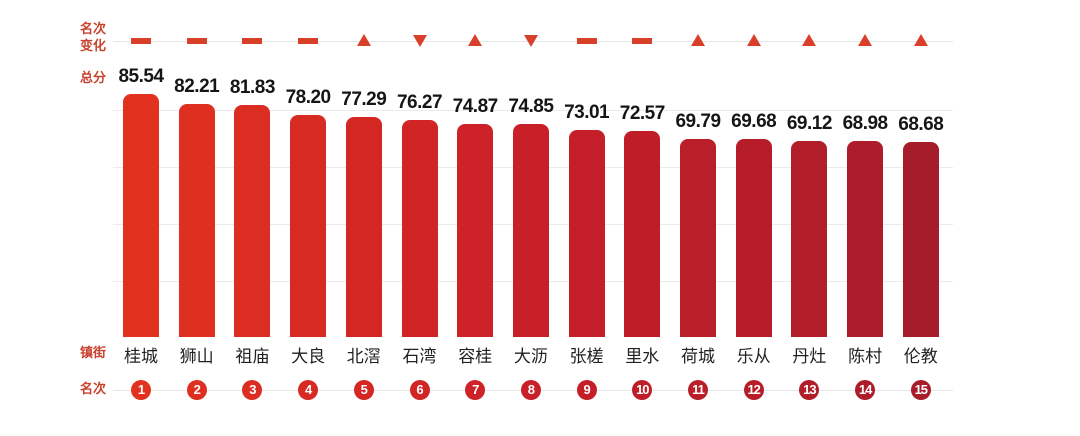 The height and width of the screenshot is (436, 1080). What do you see at coordinates (419, 103) in the screenshot?
I see `bar-value-label: 76.27` at bounding box center [419, 103].